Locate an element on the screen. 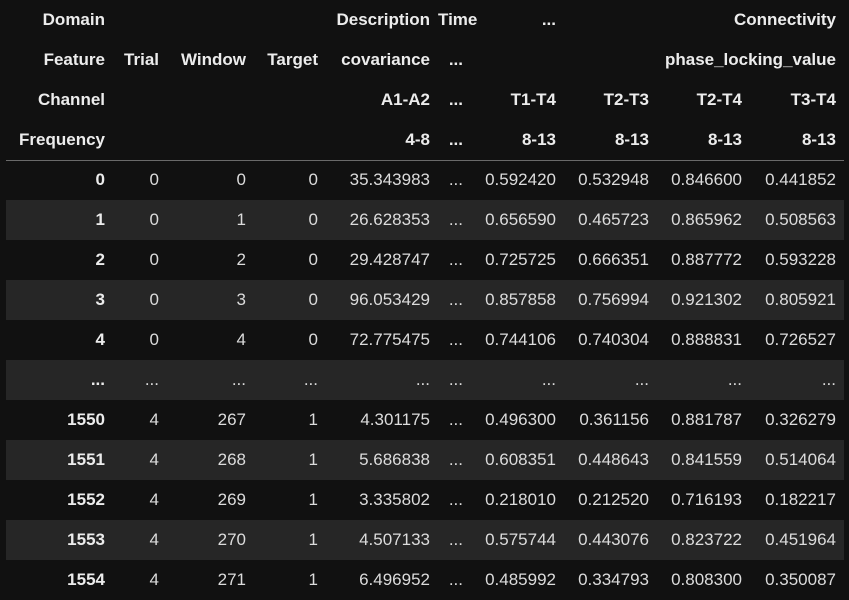 The image size is (849, 600). column-header: Connectivity is located at coordinates (784, 19).